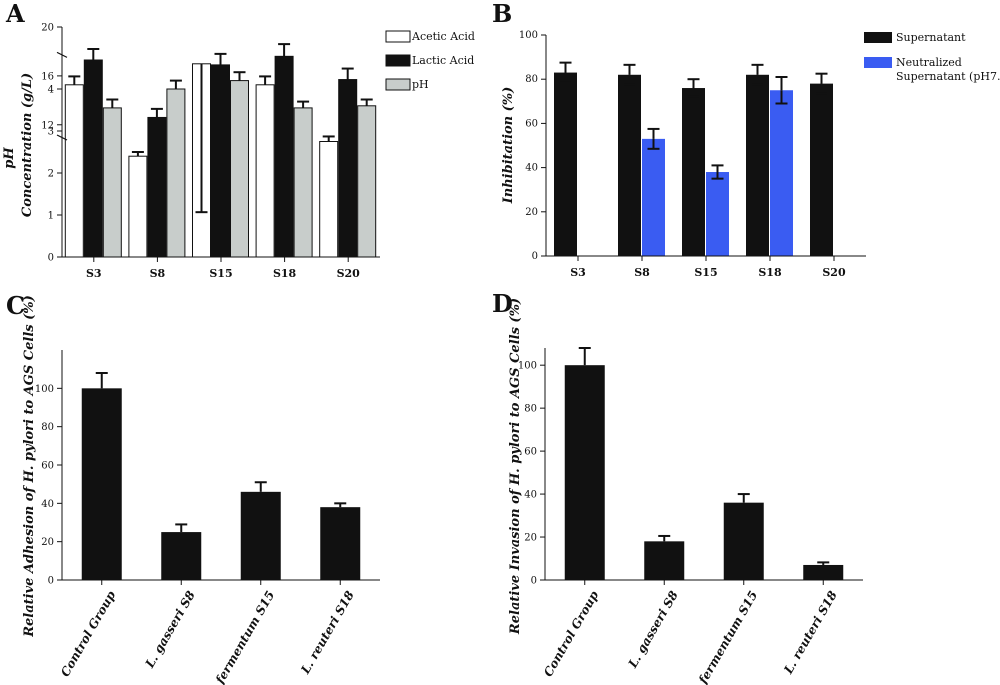  Describe the element at coordinates (47, 76) in the screenshot. I see `y-tick-label-a-16: 16` at that location.